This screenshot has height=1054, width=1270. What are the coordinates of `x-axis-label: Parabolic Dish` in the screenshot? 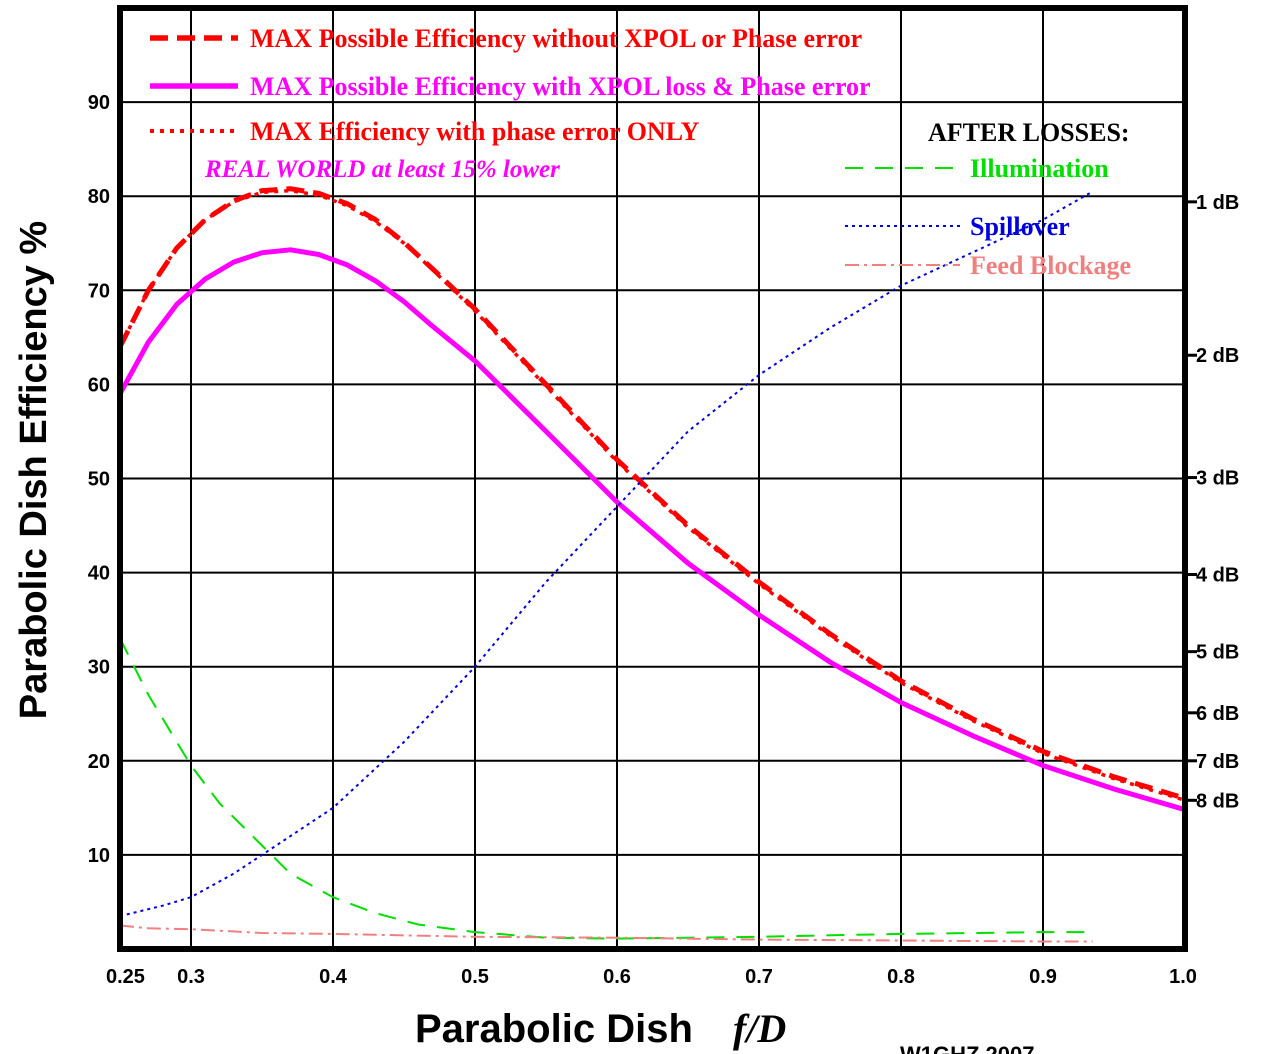 It's located at (554, 1029).